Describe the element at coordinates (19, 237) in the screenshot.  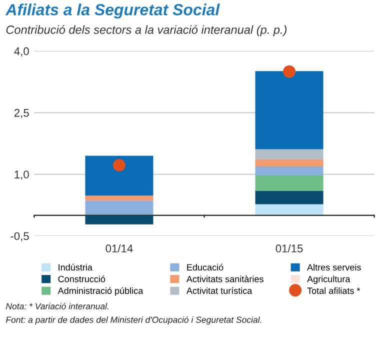
I see `y-tick-label: -0,5` at that location.